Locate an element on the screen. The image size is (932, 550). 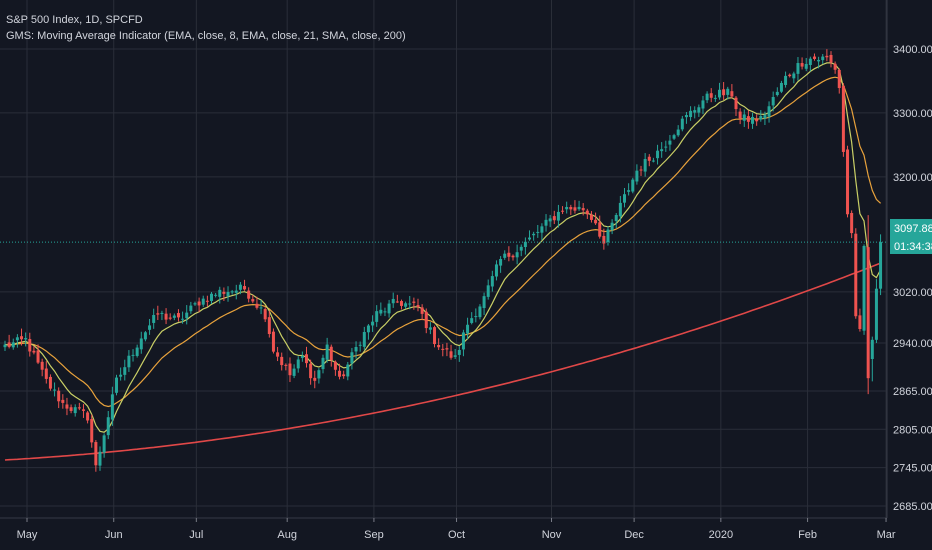
time-tick-label: Feb is located at coordinates (807, 535).